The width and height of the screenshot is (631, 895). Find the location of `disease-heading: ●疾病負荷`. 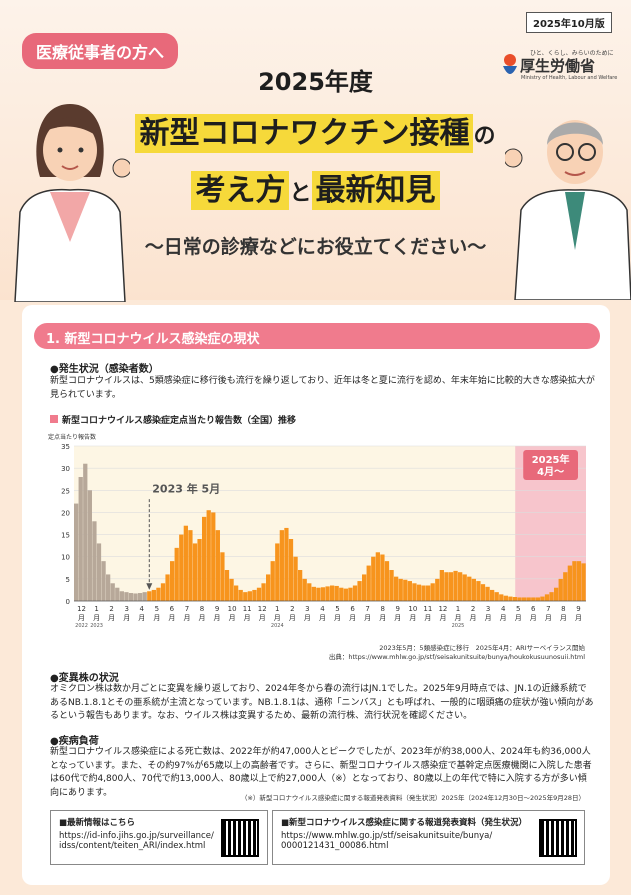

disease-heading: ●疾病負荷 is located at coordinates (74, 741).